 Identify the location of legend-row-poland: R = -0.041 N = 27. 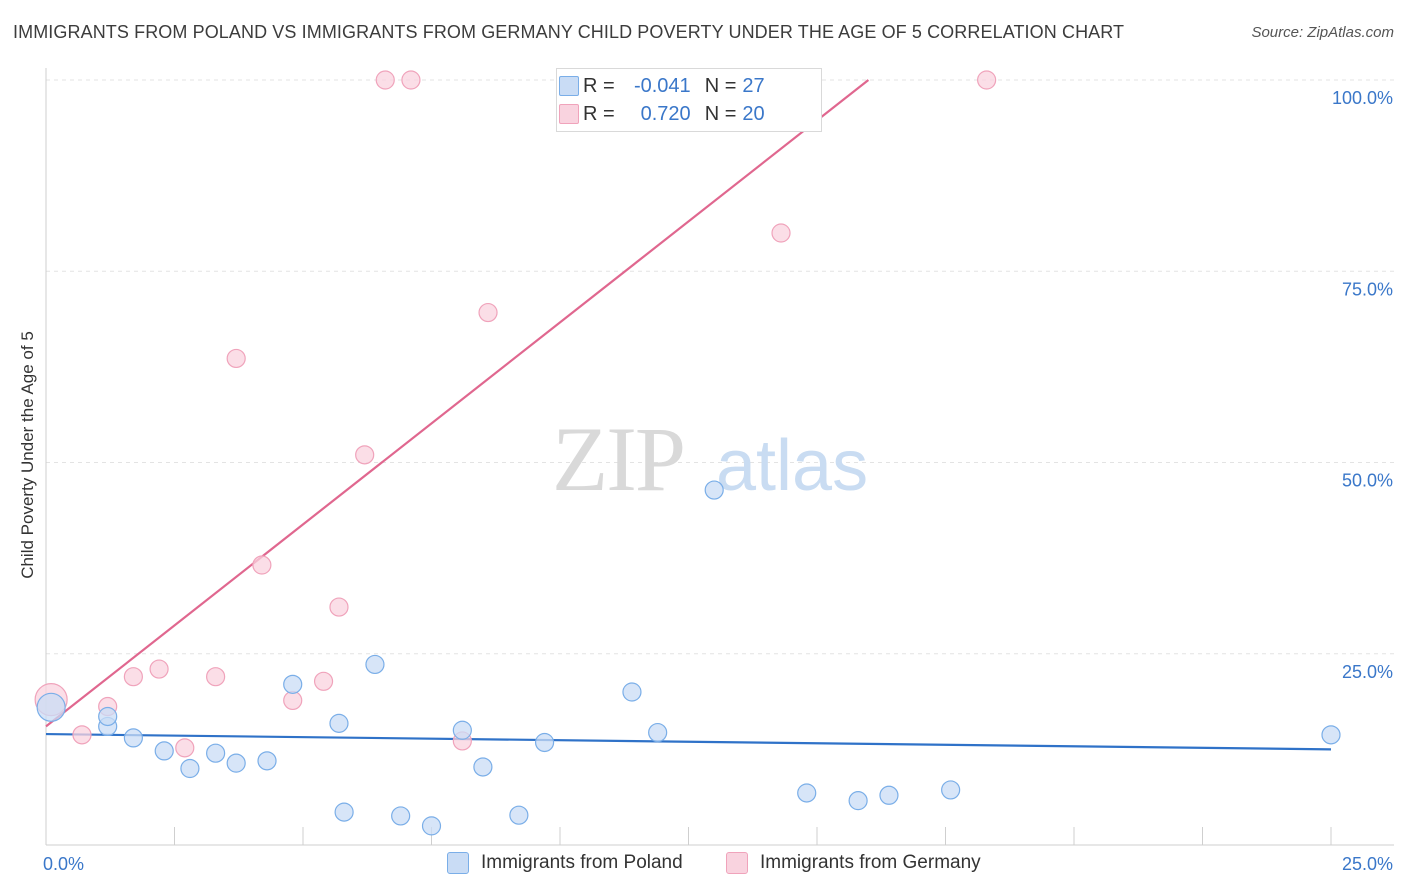
(662, 86).